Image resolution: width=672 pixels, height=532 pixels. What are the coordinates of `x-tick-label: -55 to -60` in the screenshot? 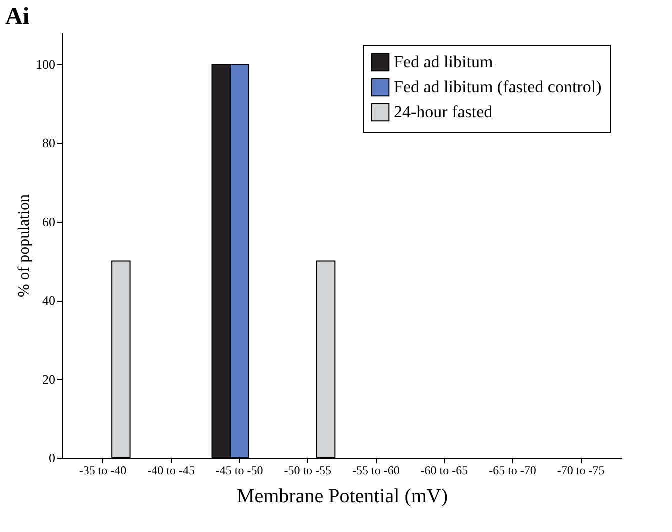 It's located at (376, 471).